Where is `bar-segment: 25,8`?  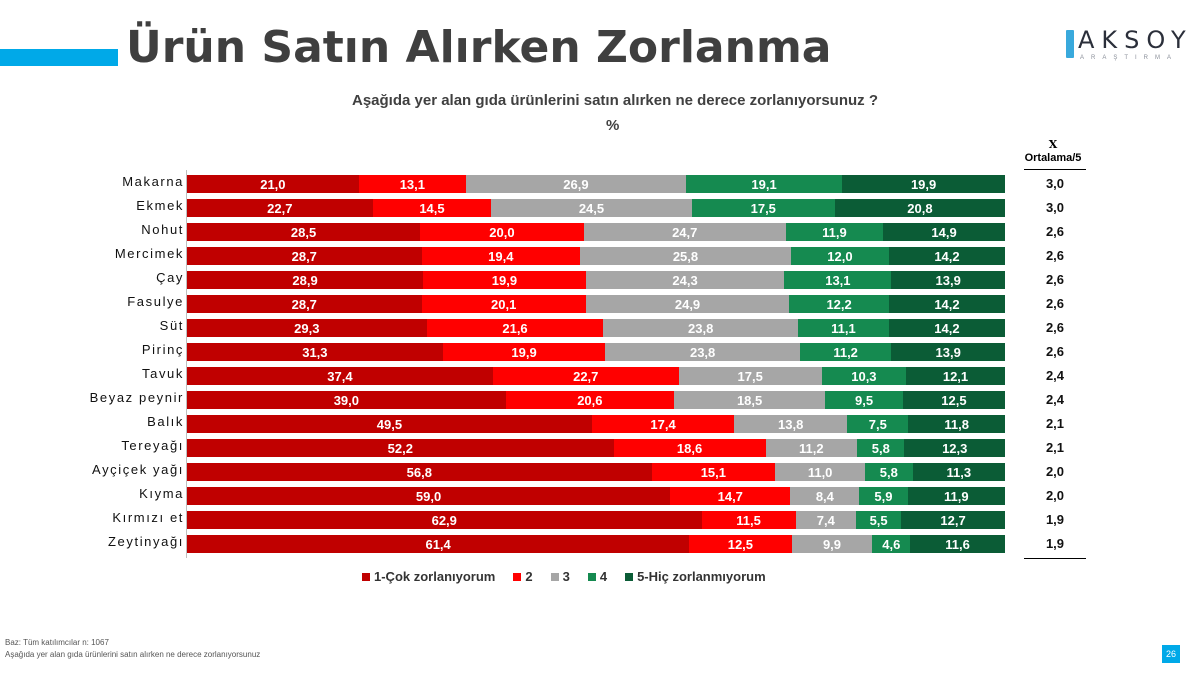 bar-segment: 25,8 is located at coordinates (685, 256).